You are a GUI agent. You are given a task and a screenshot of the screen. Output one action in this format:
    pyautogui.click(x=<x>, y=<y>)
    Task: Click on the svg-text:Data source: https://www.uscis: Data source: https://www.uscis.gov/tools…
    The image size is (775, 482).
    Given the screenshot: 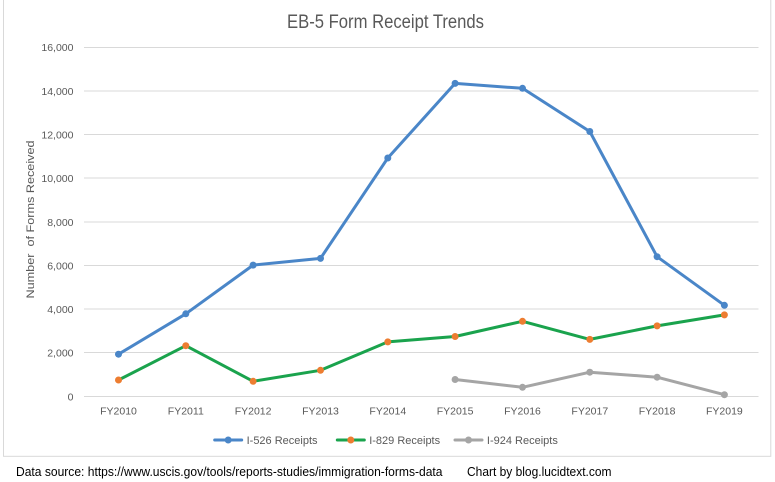 What is the action you would take?
    pyautogui.click(x=229, y=471)
    